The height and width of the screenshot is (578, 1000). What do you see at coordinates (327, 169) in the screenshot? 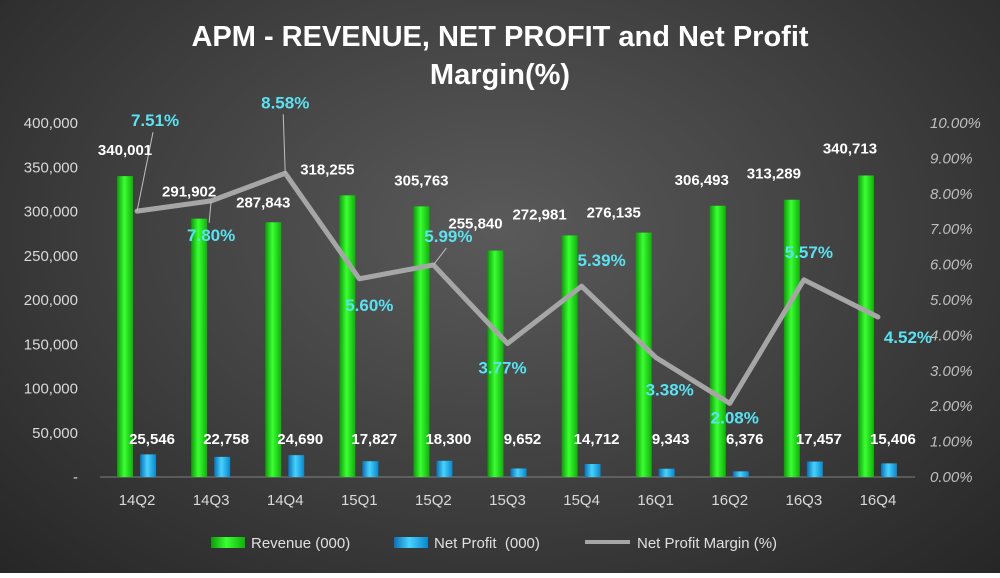
I see `revenue-data-label: 318,255` at bounding box center [327, 169].